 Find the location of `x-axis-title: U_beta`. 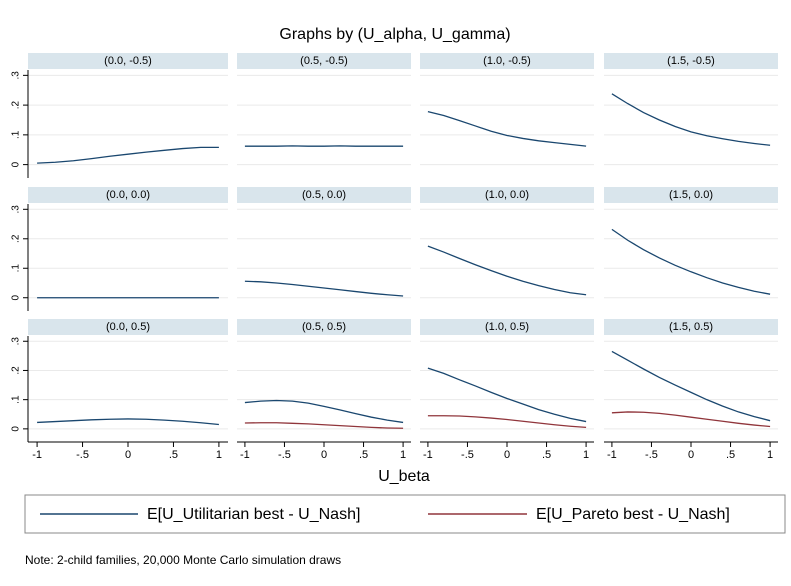

x-axis-title: U_beta is located at coordinates (404, 476).